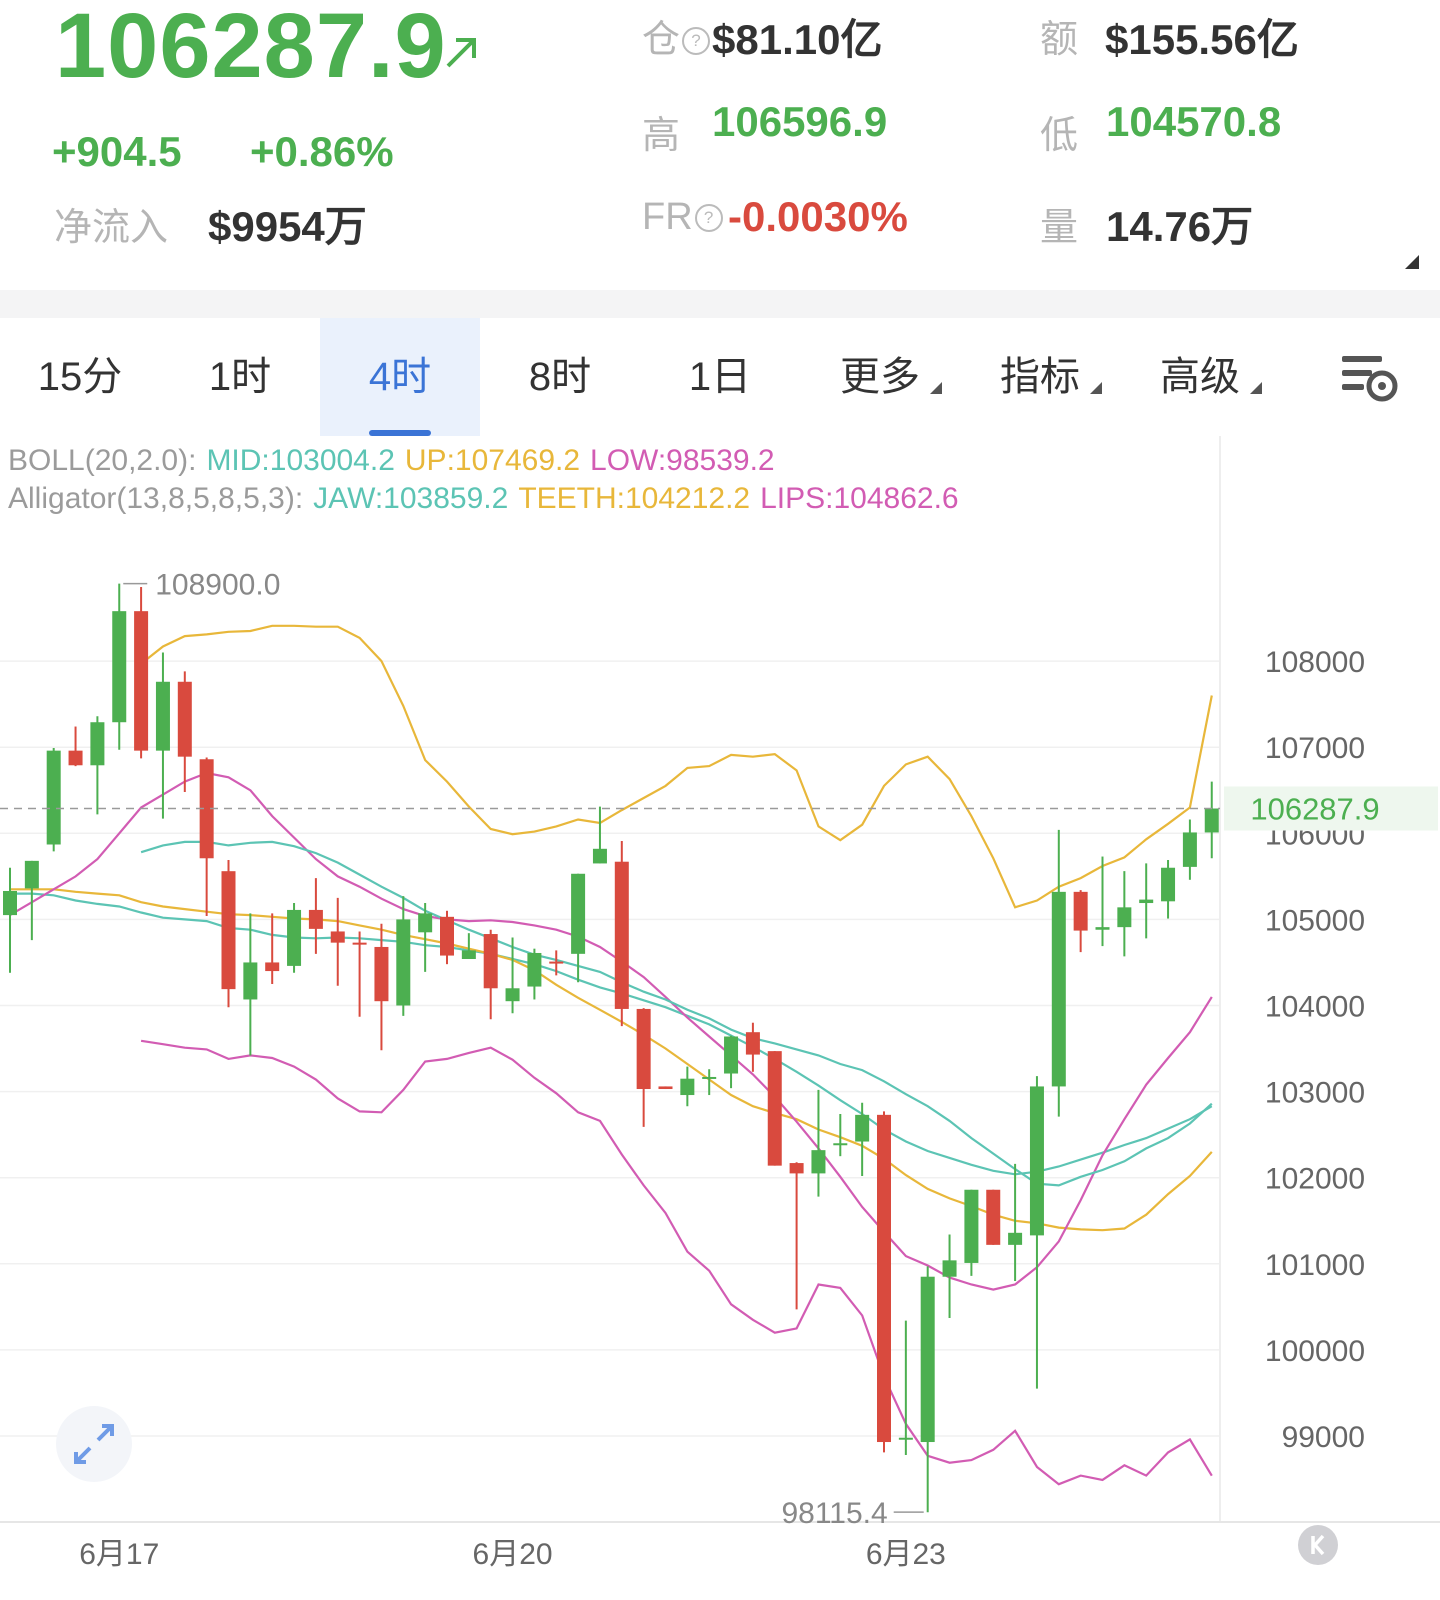  What do you see at coordinates (1059, 40) in the screenshot?
I see `amount-label: 额` at bounding box center [1059, 40].